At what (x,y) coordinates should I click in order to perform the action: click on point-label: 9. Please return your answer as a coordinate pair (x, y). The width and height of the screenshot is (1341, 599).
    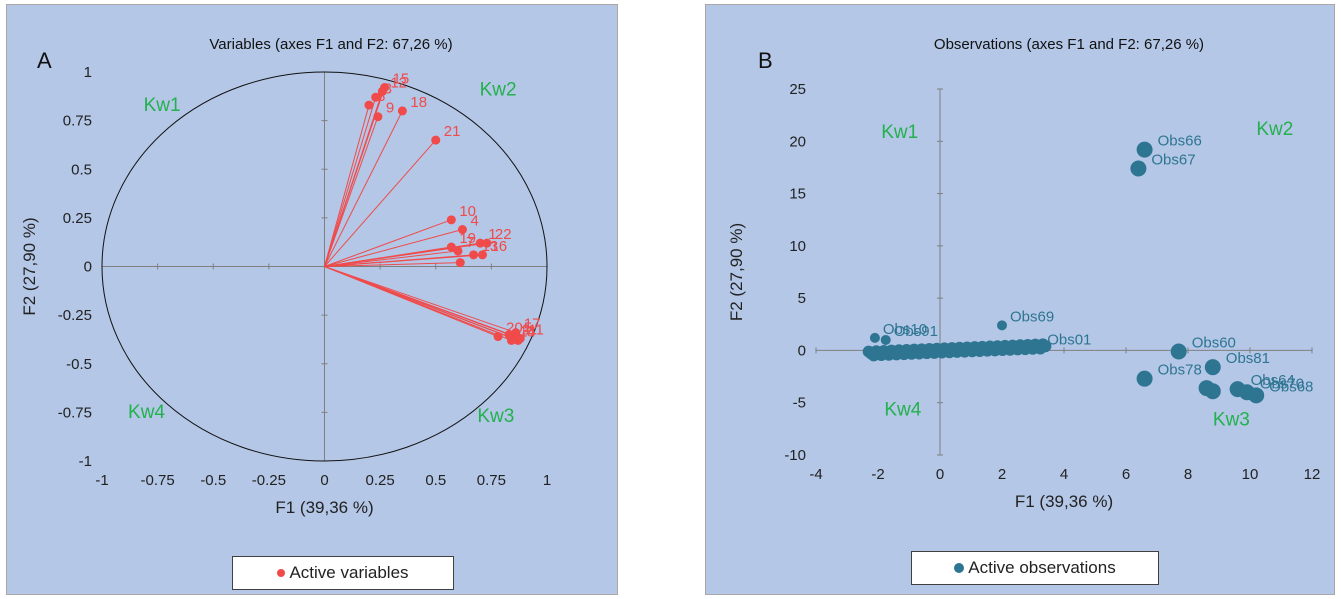
    Looking at the image, I should click on (390, 108).